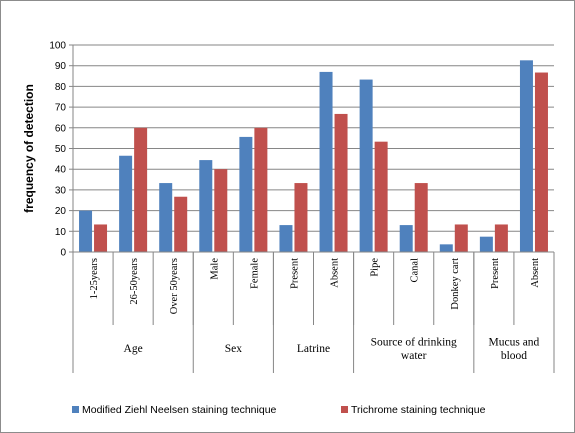 The width and height of the screenshot is (575, 433). I want to click on category-label-0: 1-25years, so click(94, 278).